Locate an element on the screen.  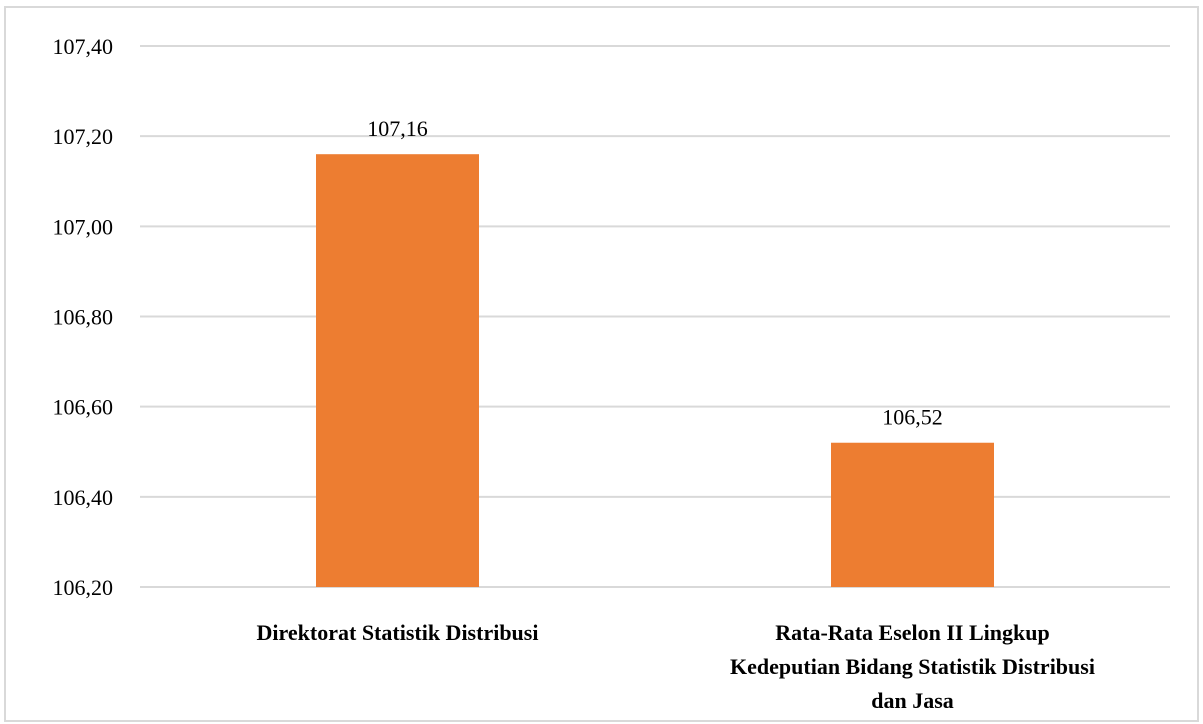
y-tick-label: 106,40 is located at coordinates (83, 497).